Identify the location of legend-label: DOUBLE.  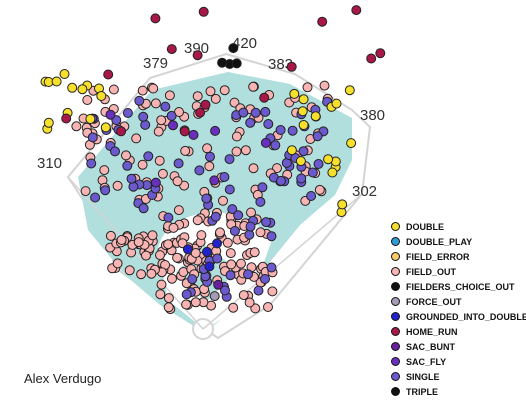
(425, 226).